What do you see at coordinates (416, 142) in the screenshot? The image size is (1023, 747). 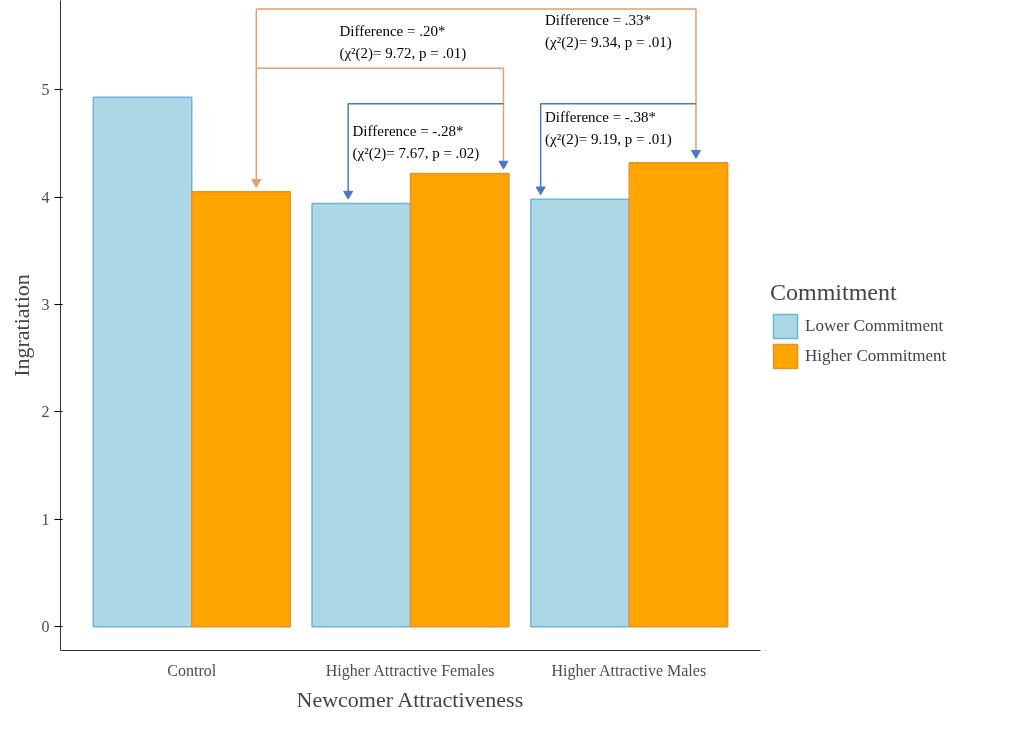 I see `annotation: Difference = -.28* (χ²(2)= 7.67, p = .02)` at bounding box center [416, 142].